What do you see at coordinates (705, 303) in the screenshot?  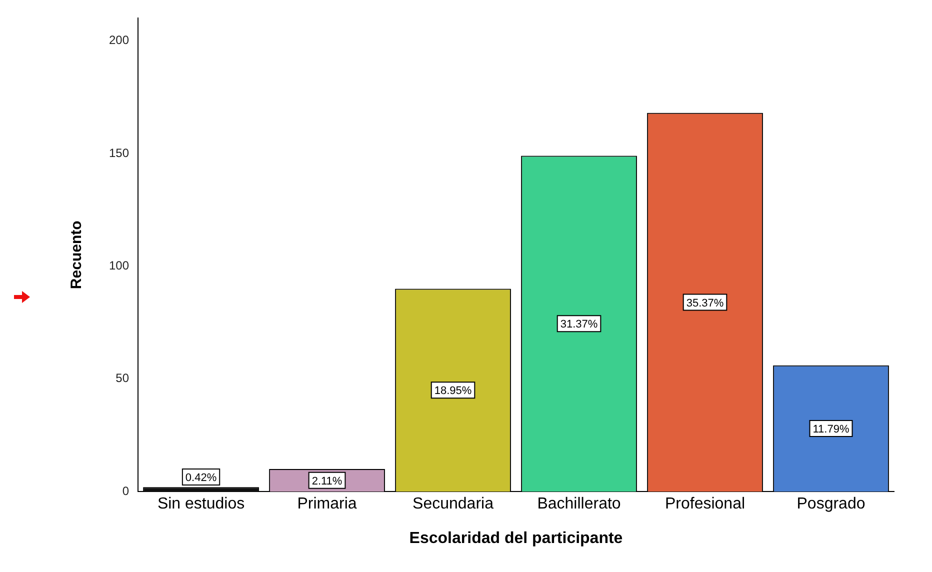 I see `annotation: 35.37%` at bounding box center [705, 303].